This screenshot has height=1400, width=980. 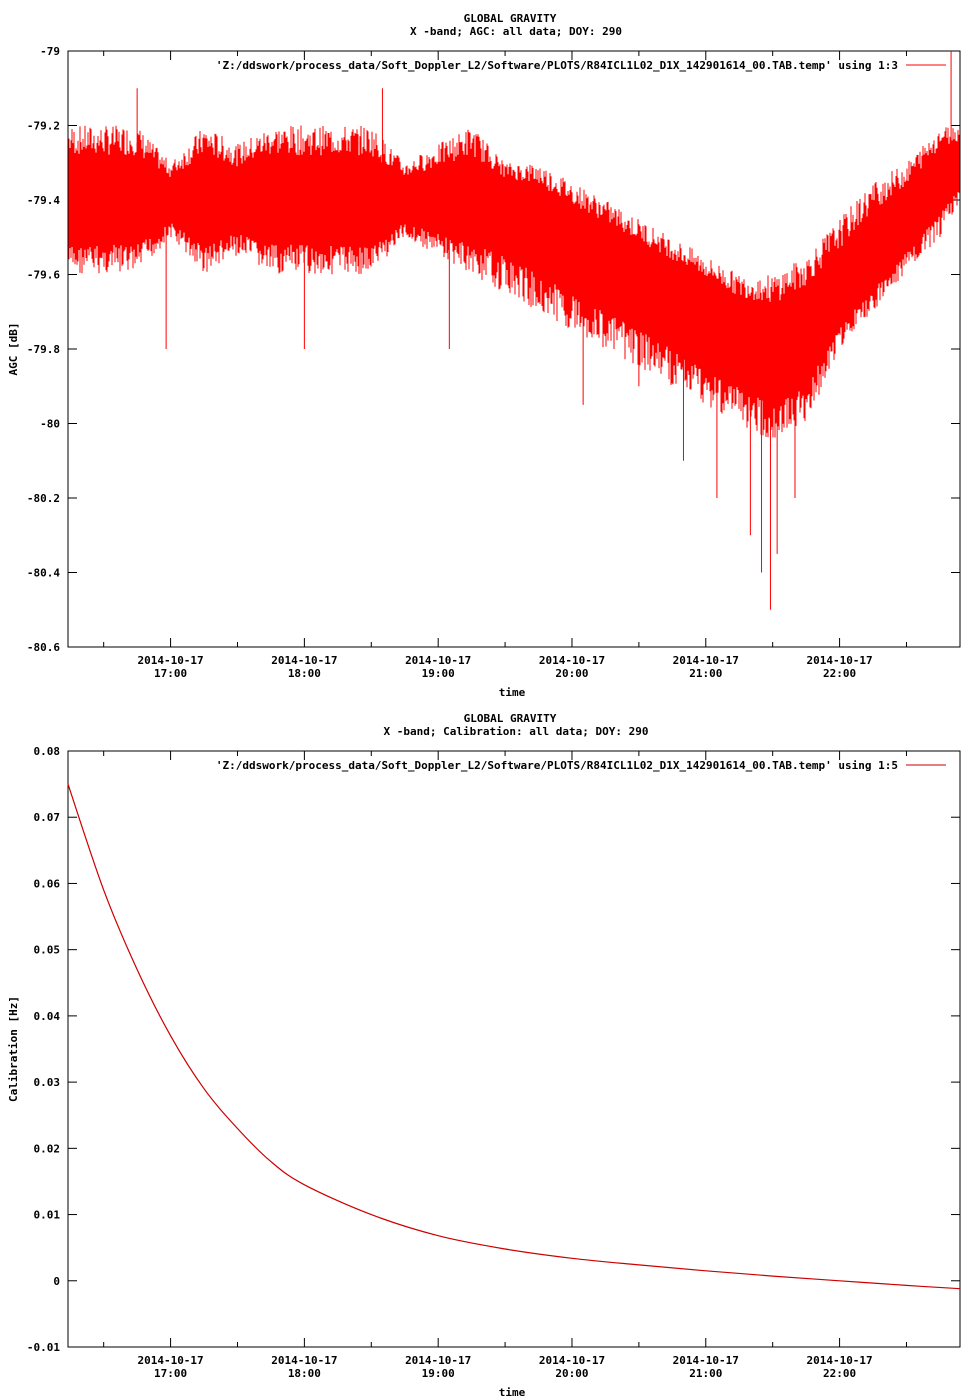 What do you see at coordinates (47, 817) in the screenshot?
I see `y-tick-label: 0.07` at bounding box center [47, 817].